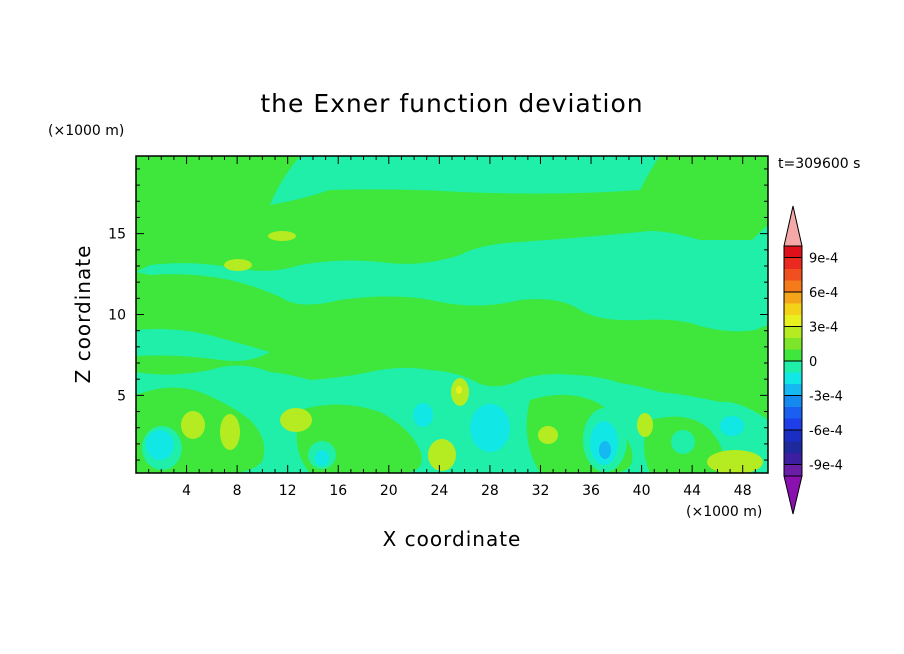 This screenshot has width=904, height=654. Describe the element at coordinates (504, 285) in the screenshot. I see `mid-gap-negative` at that location.